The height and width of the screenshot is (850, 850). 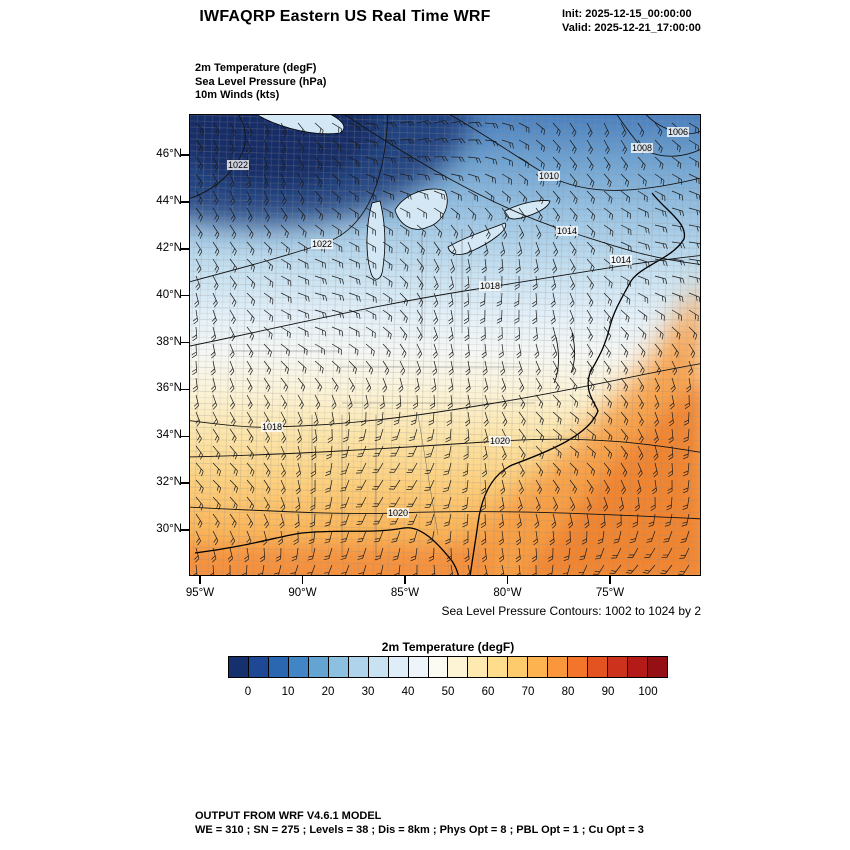 I want to click on lat-tick-label: 34°N, so click(x=169, y=435).